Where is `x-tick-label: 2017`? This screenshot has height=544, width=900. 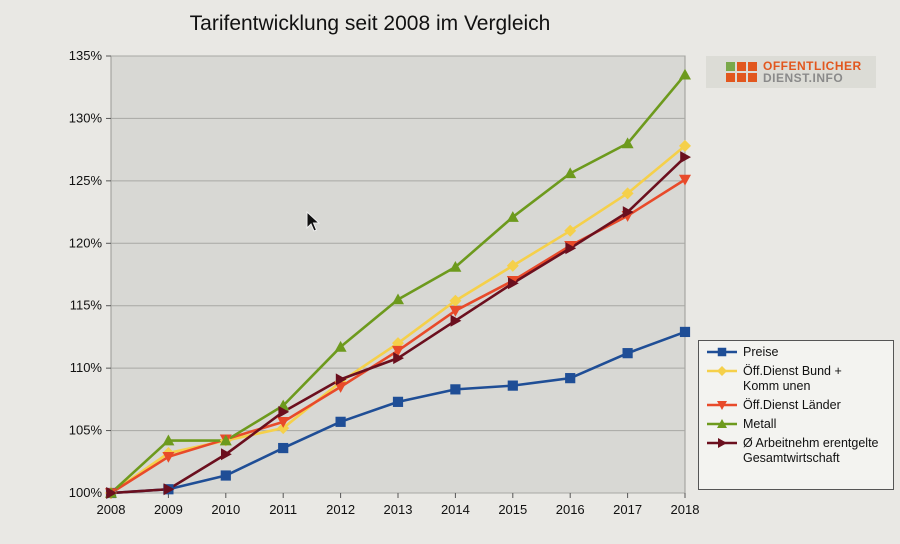
x-tick-label: 2017 is located at coordinates (627, 509).